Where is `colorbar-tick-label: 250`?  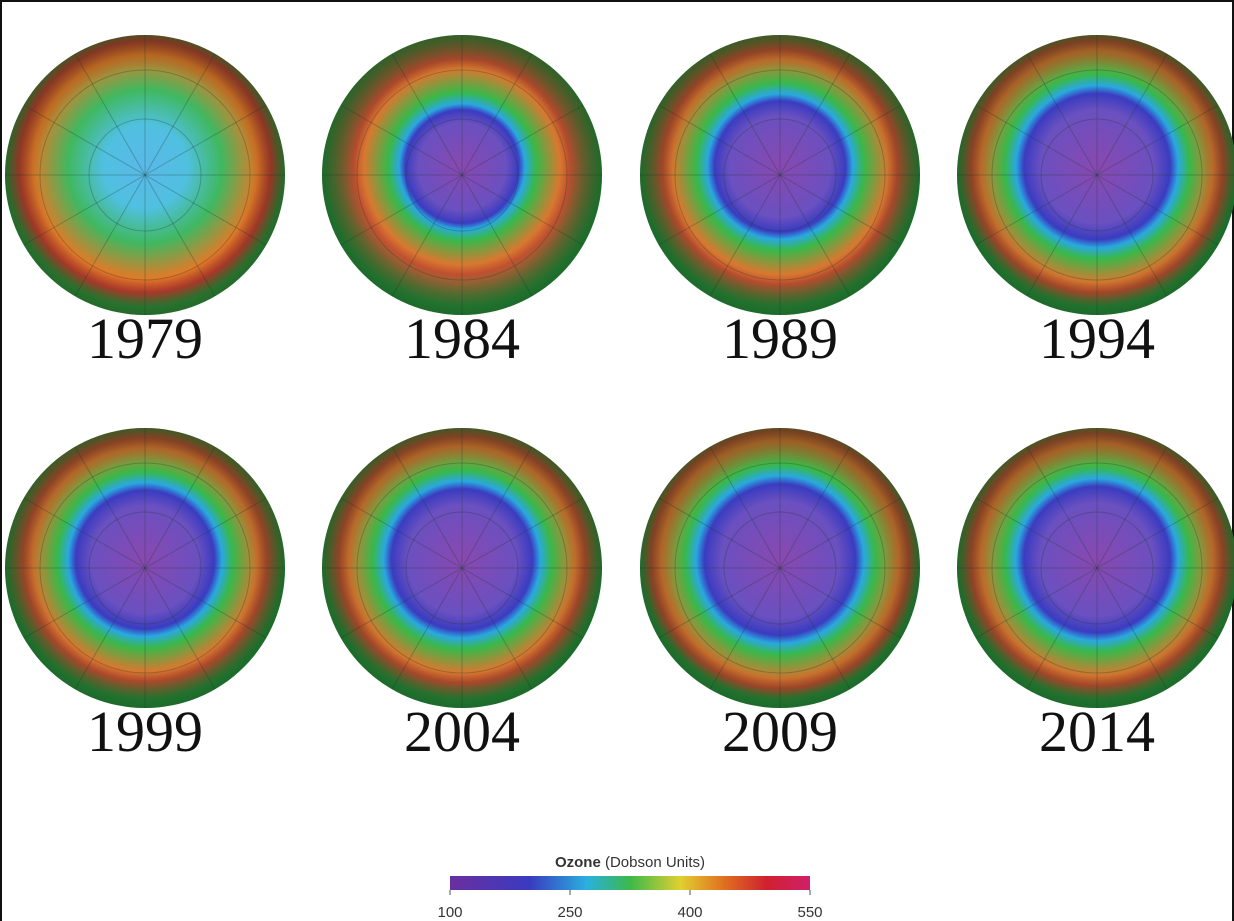 colorbar-tick-label: 250 is located at coordinates (569, 912).